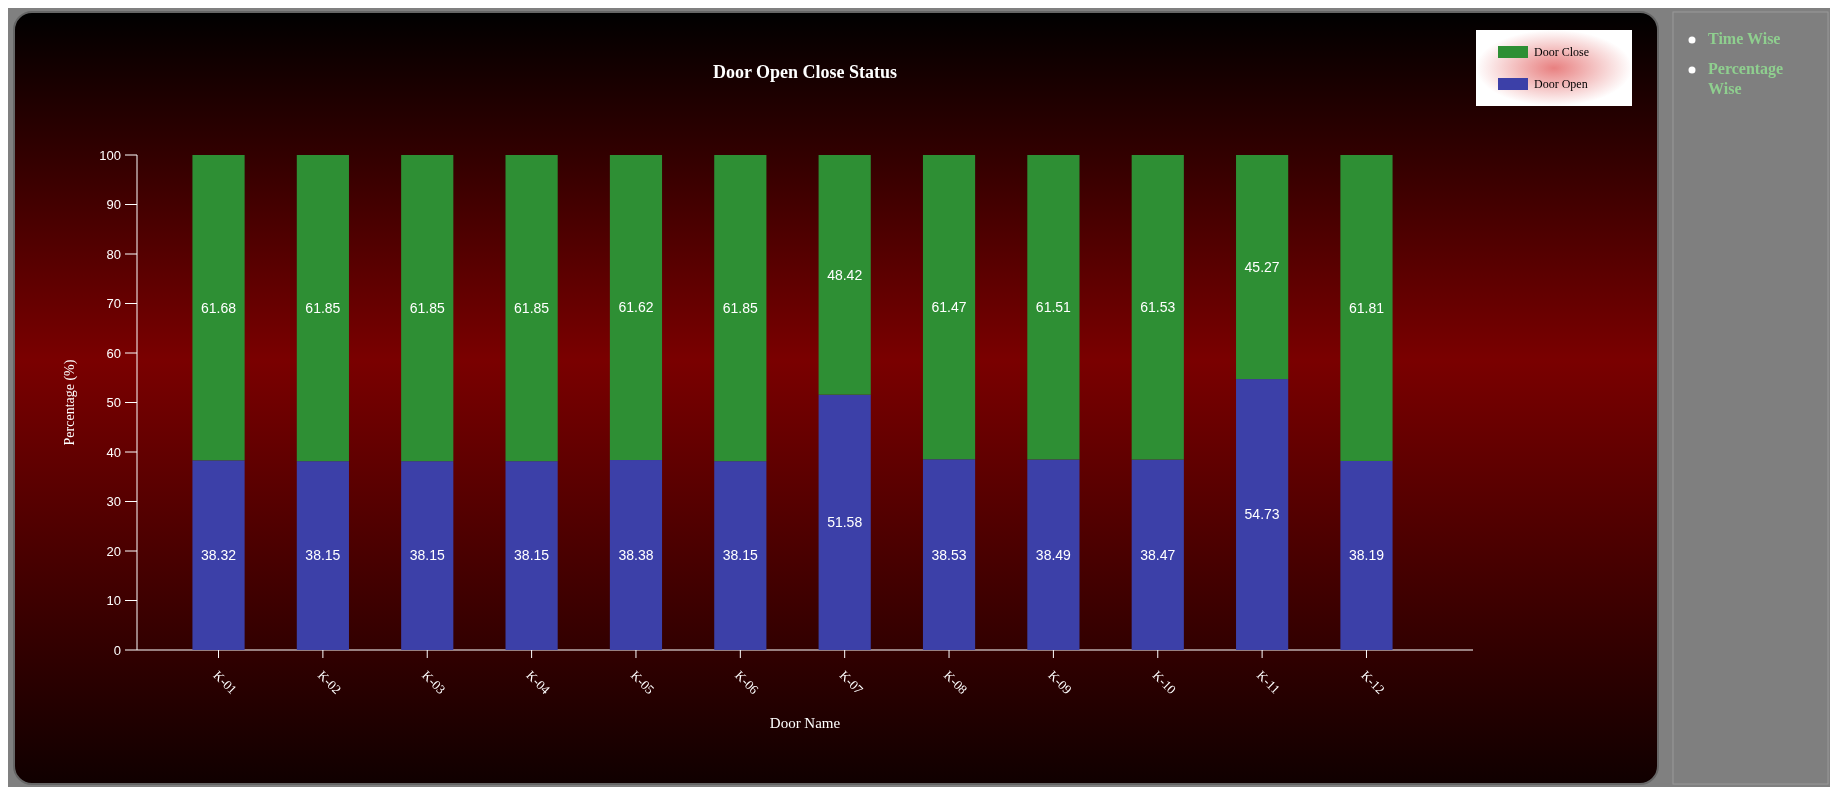 This screenshot has width=1838, height=795. I want to click on legend-label: Door Open, so click(1561, 84).